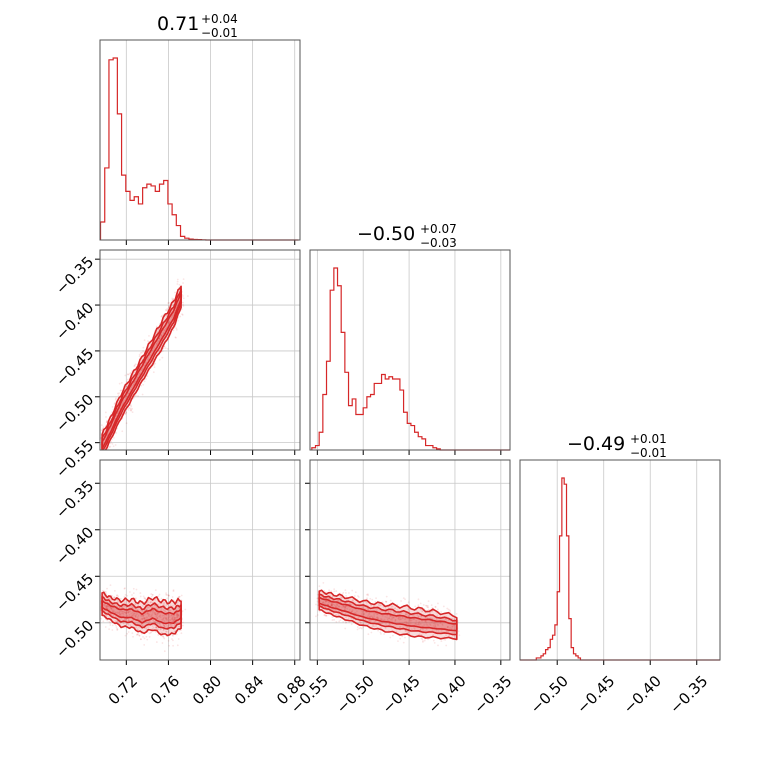 The height and width of the screenshot is (760, 760). I want to click on y-tick-label: −0.45, so click(74, 592).